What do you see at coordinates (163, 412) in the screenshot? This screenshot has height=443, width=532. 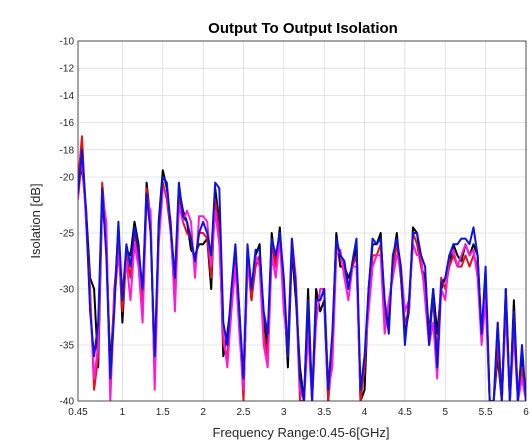 I see `x-tick-label: 1.5` at bounding box center [163, 412].